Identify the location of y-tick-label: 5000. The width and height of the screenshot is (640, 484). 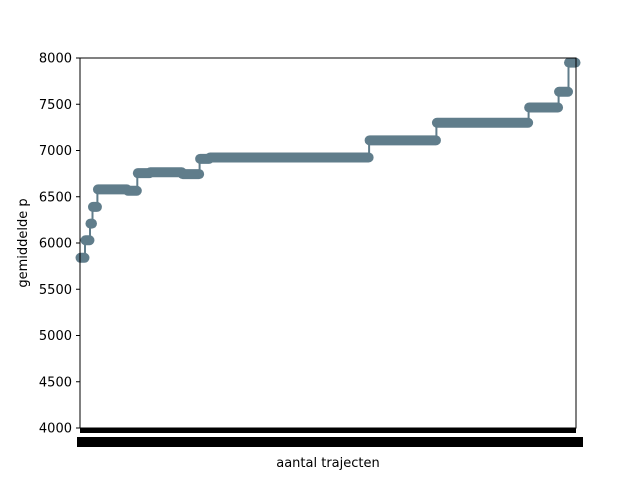
(55, 336).